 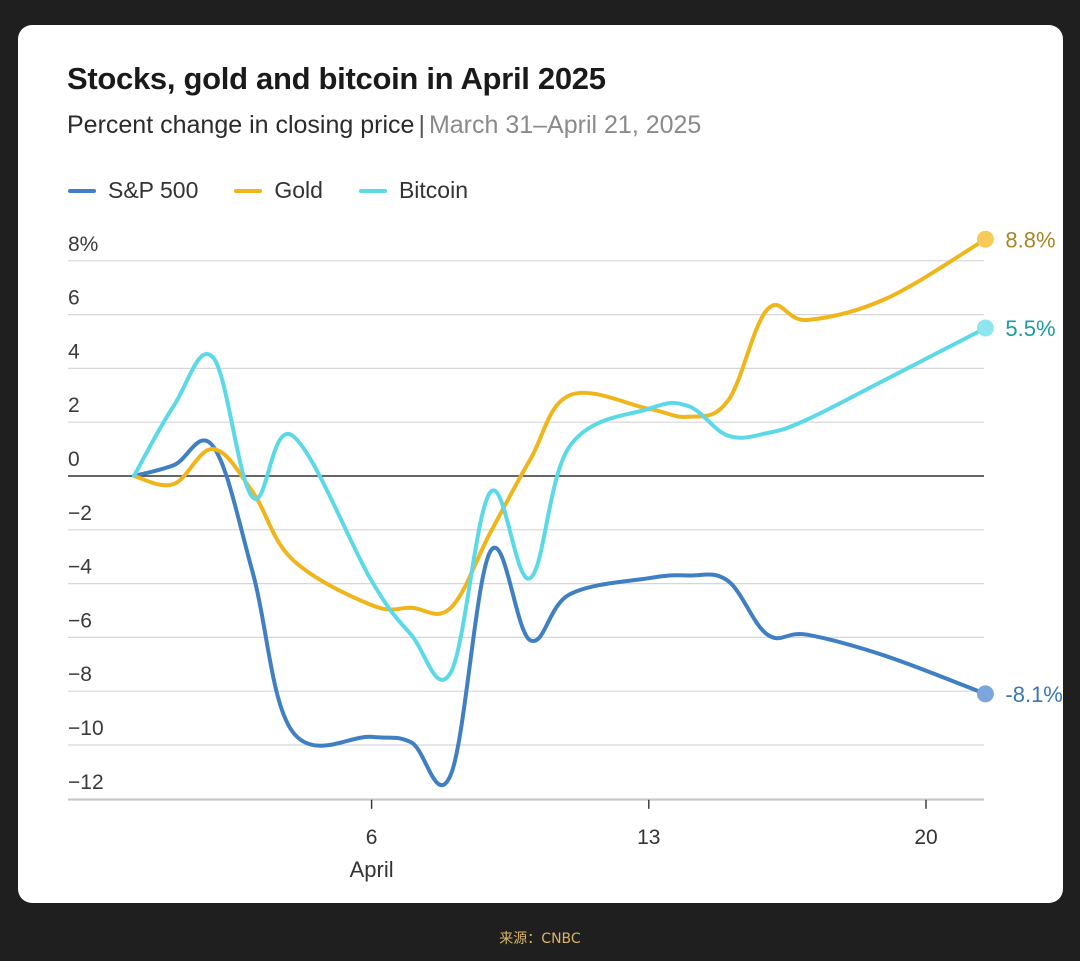 What do you see at coordinates (985, 239) in the screenshot?
I see `end-point-gold` at bounding box center [985, 239].